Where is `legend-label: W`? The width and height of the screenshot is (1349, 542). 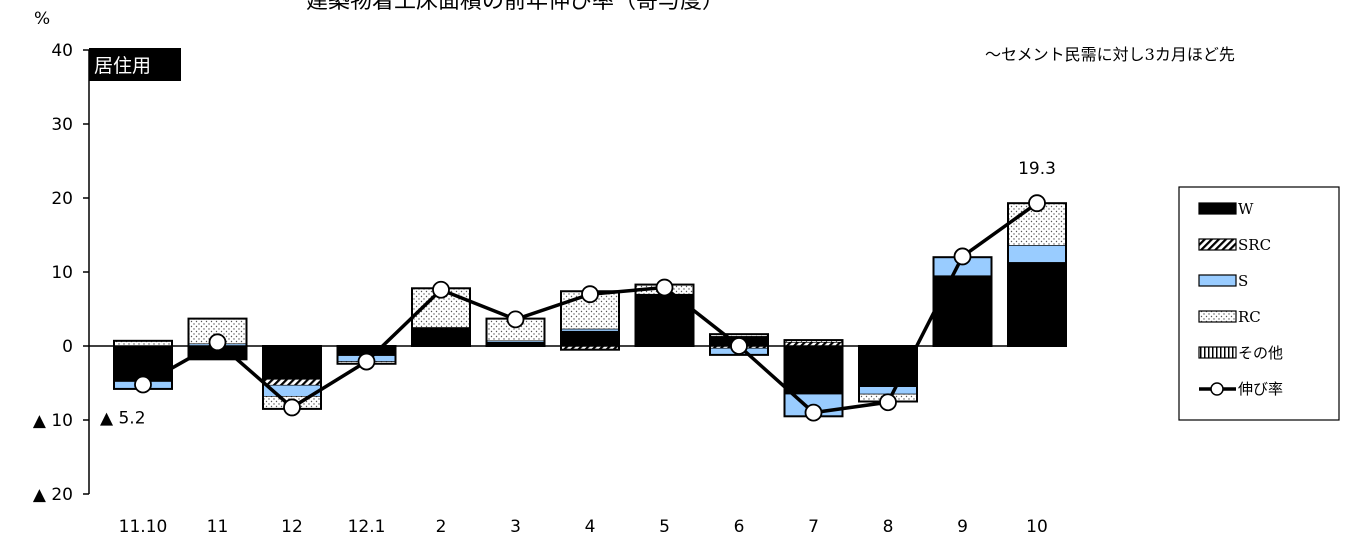
legend-label: W is located at coordinates (1246, 209).